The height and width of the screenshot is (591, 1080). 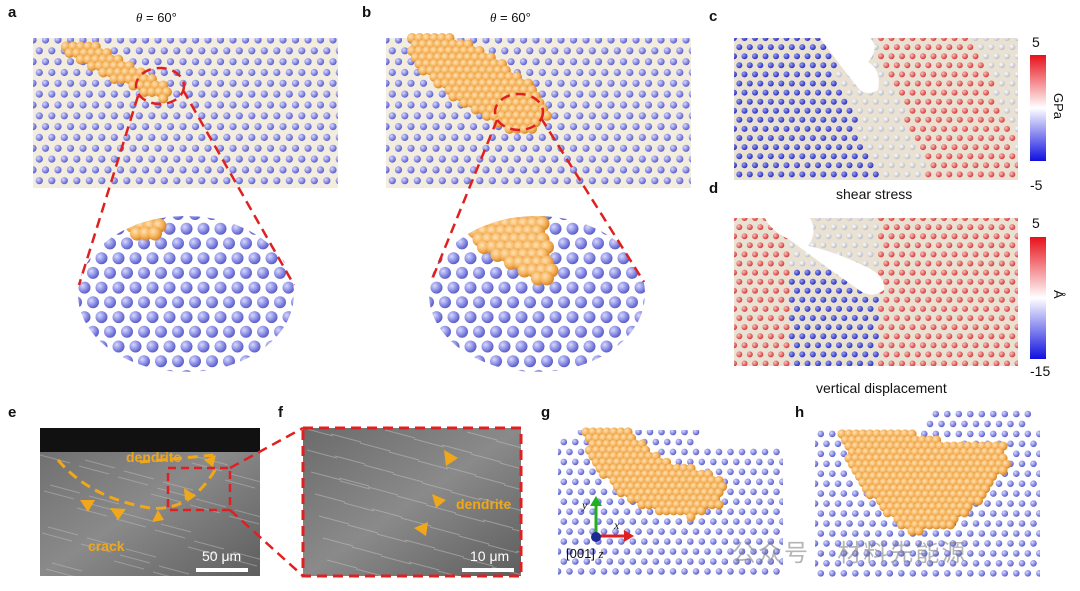 What do you see at coordinates (238, 187) in the screenshot?
I see `zoom-line-a-right` at bounding box center [238, 187].